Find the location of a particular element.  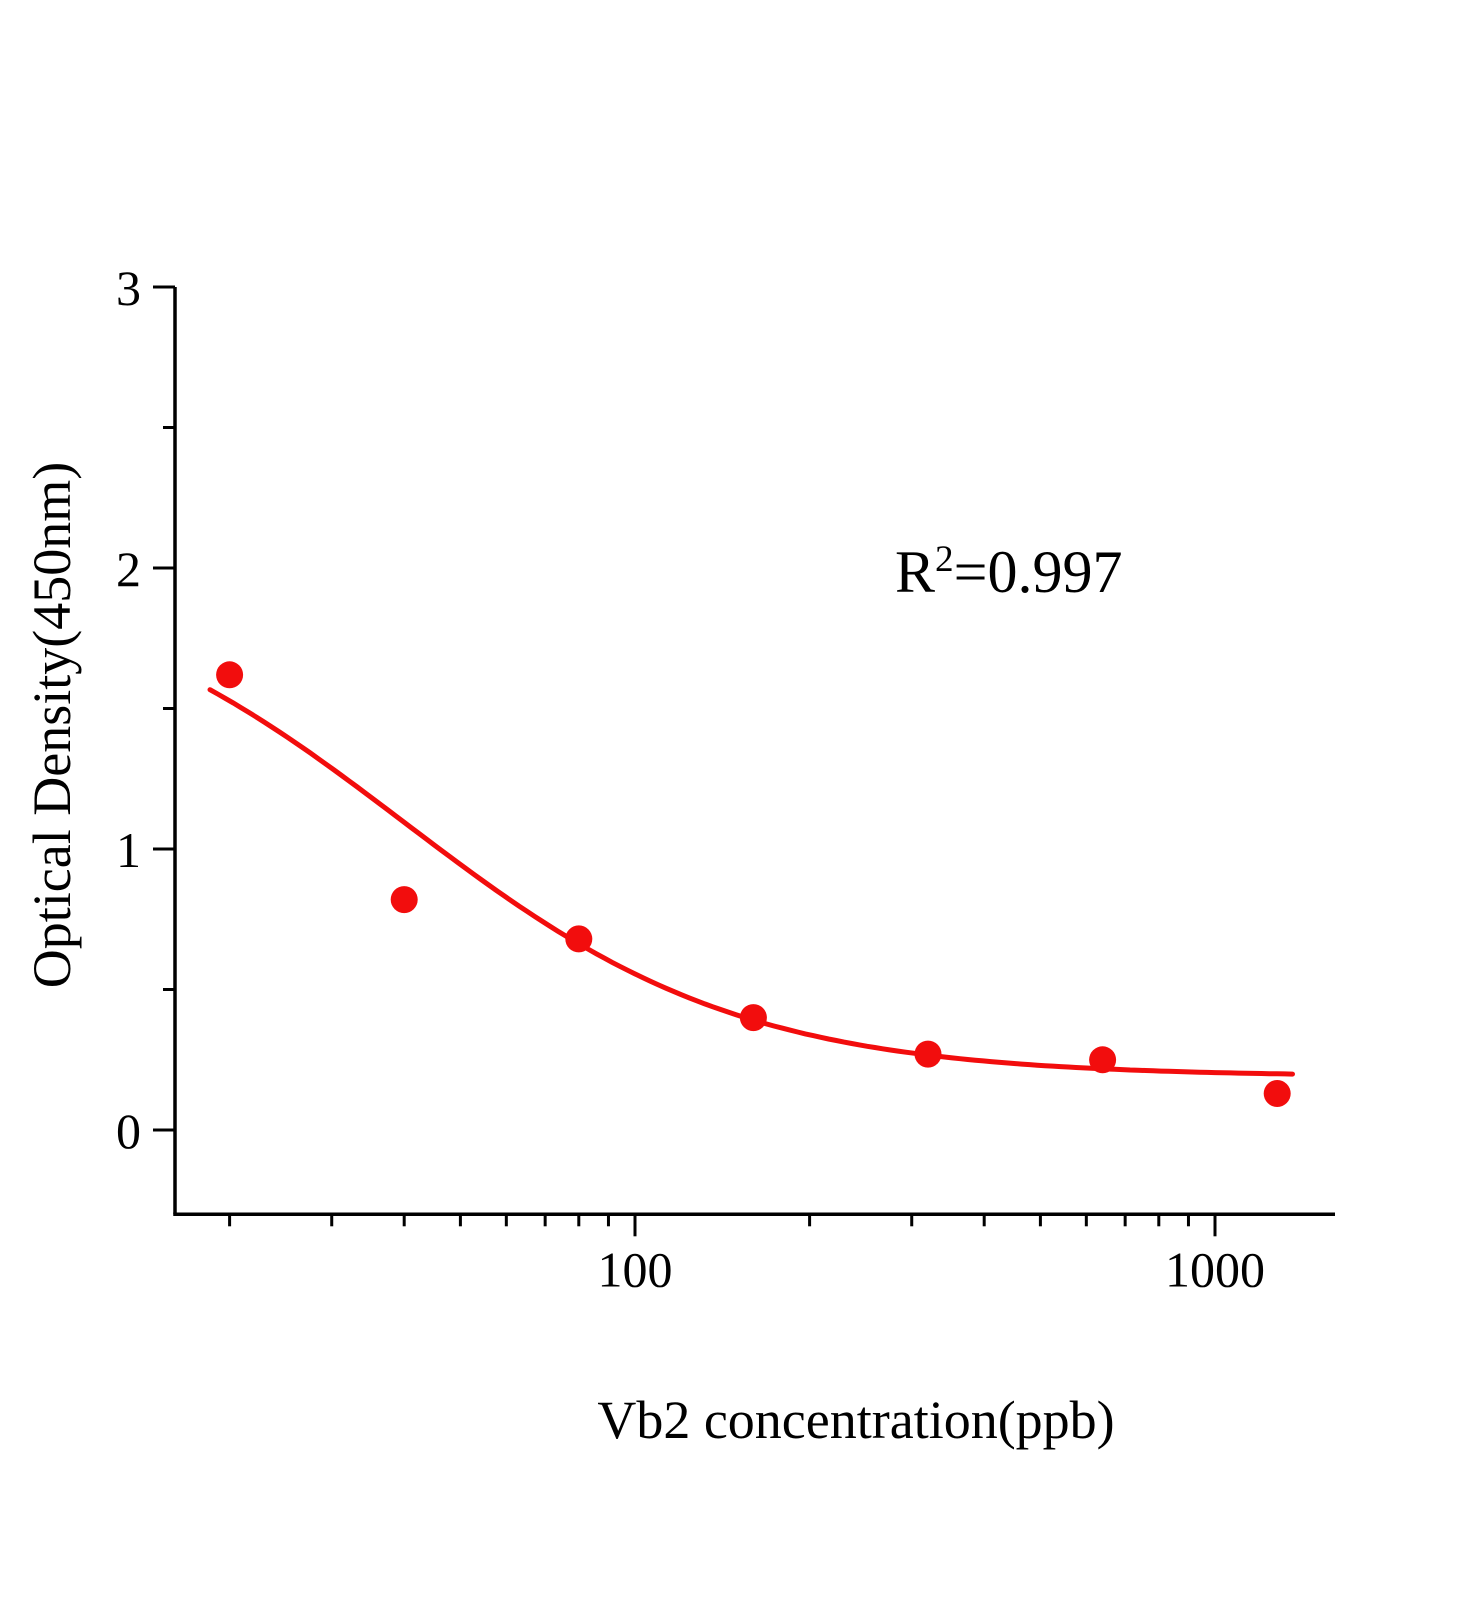

r-squared-value: =0.997 is located at coordinates (1038, 572).